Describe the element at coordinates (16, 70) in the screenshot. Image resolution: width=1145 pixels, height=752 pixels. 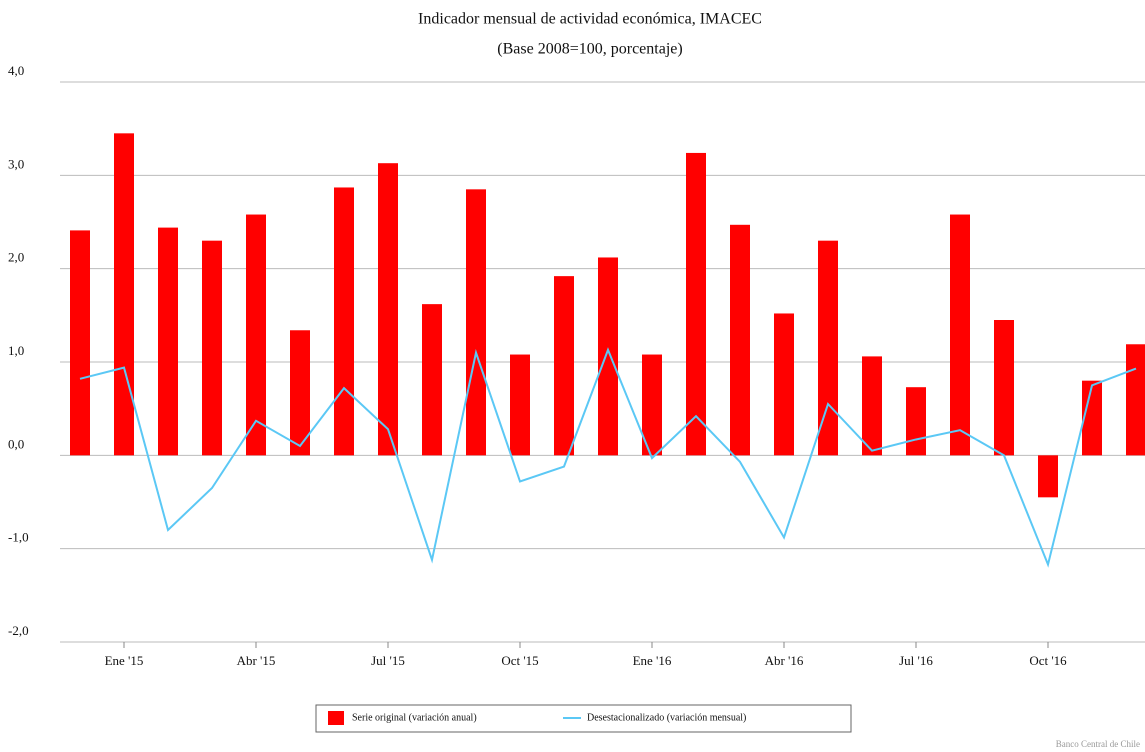
I see `y-tick-label: 4,0` at that location.